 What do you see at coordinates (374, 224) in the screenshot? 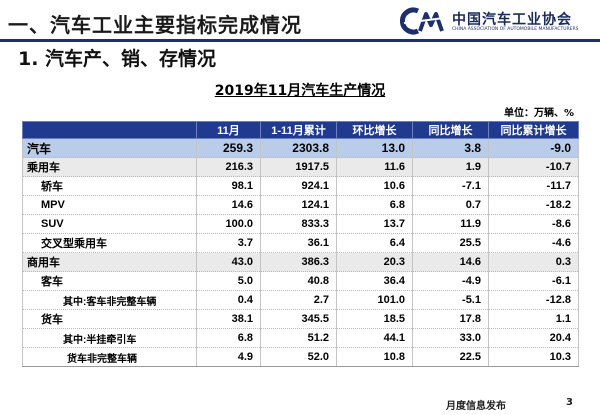
I see `cell-mom-growth: 13.7` at bounding box center [374, 224].